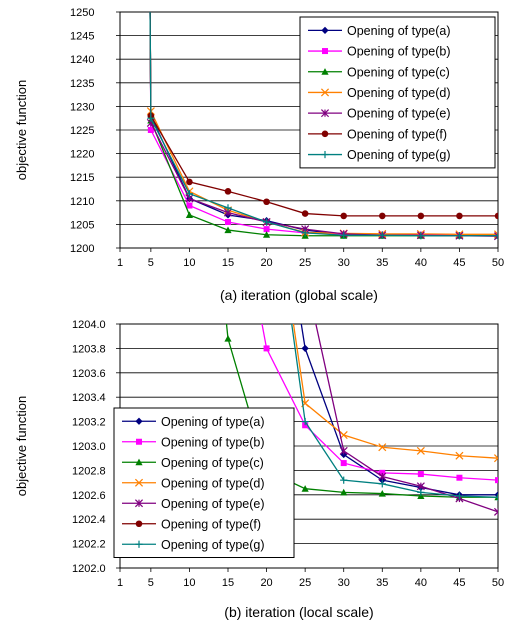 This screenshot has height=630, width=505. I want to click on y-tick-label: 1245, so click(82, 37).